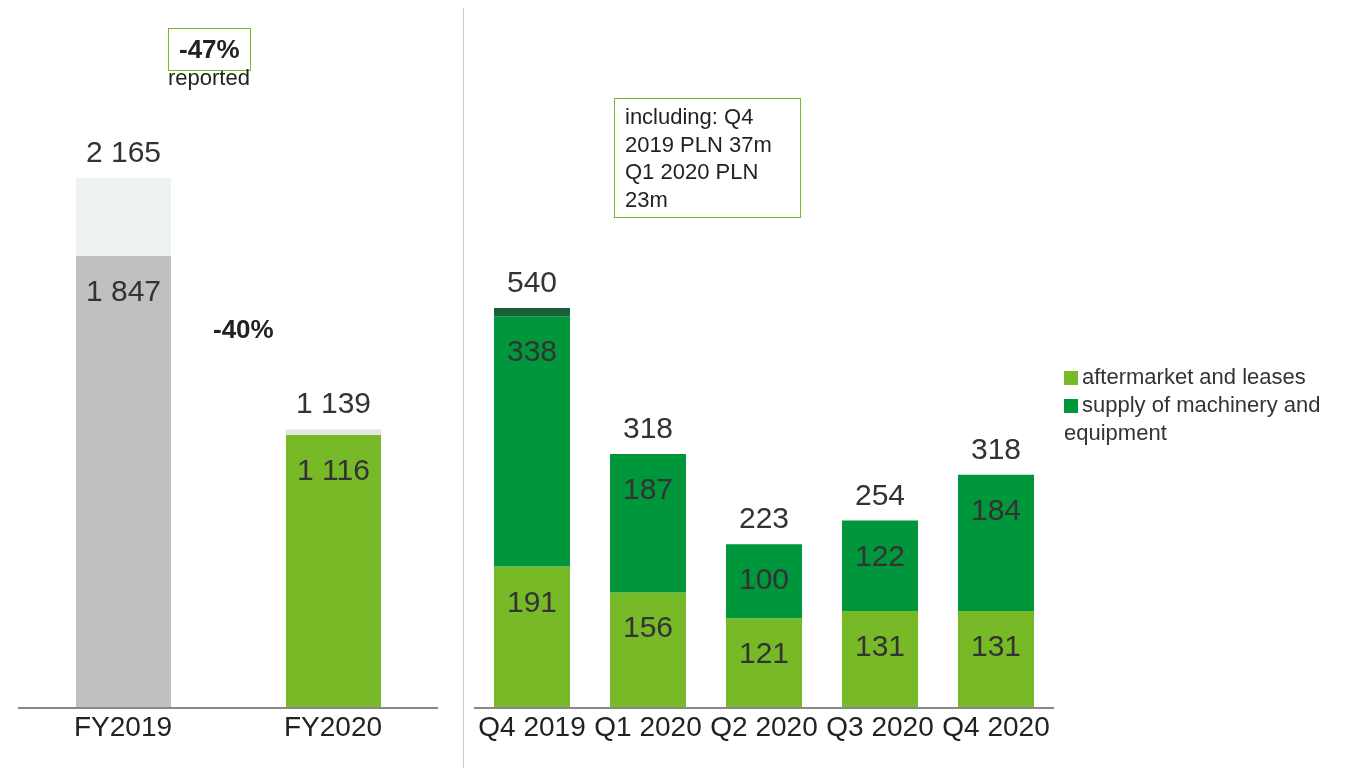  What do you see at coordinates (648, 627) in the screenshot?
I see `data-label: 156` at bounding box center [648, 627].